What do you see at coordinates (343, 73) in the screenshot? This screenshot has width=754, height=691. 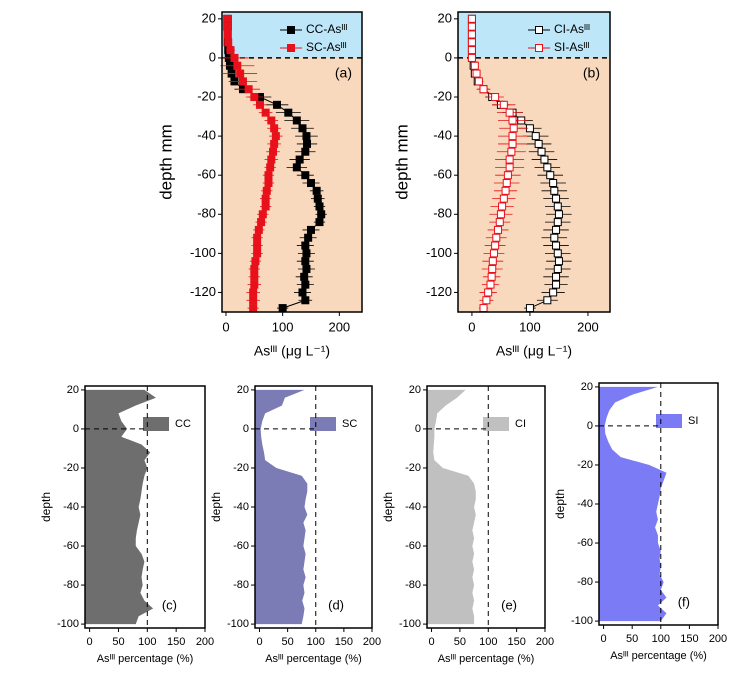 I see `panel-label: (a)` at bounding box center [343, 73].